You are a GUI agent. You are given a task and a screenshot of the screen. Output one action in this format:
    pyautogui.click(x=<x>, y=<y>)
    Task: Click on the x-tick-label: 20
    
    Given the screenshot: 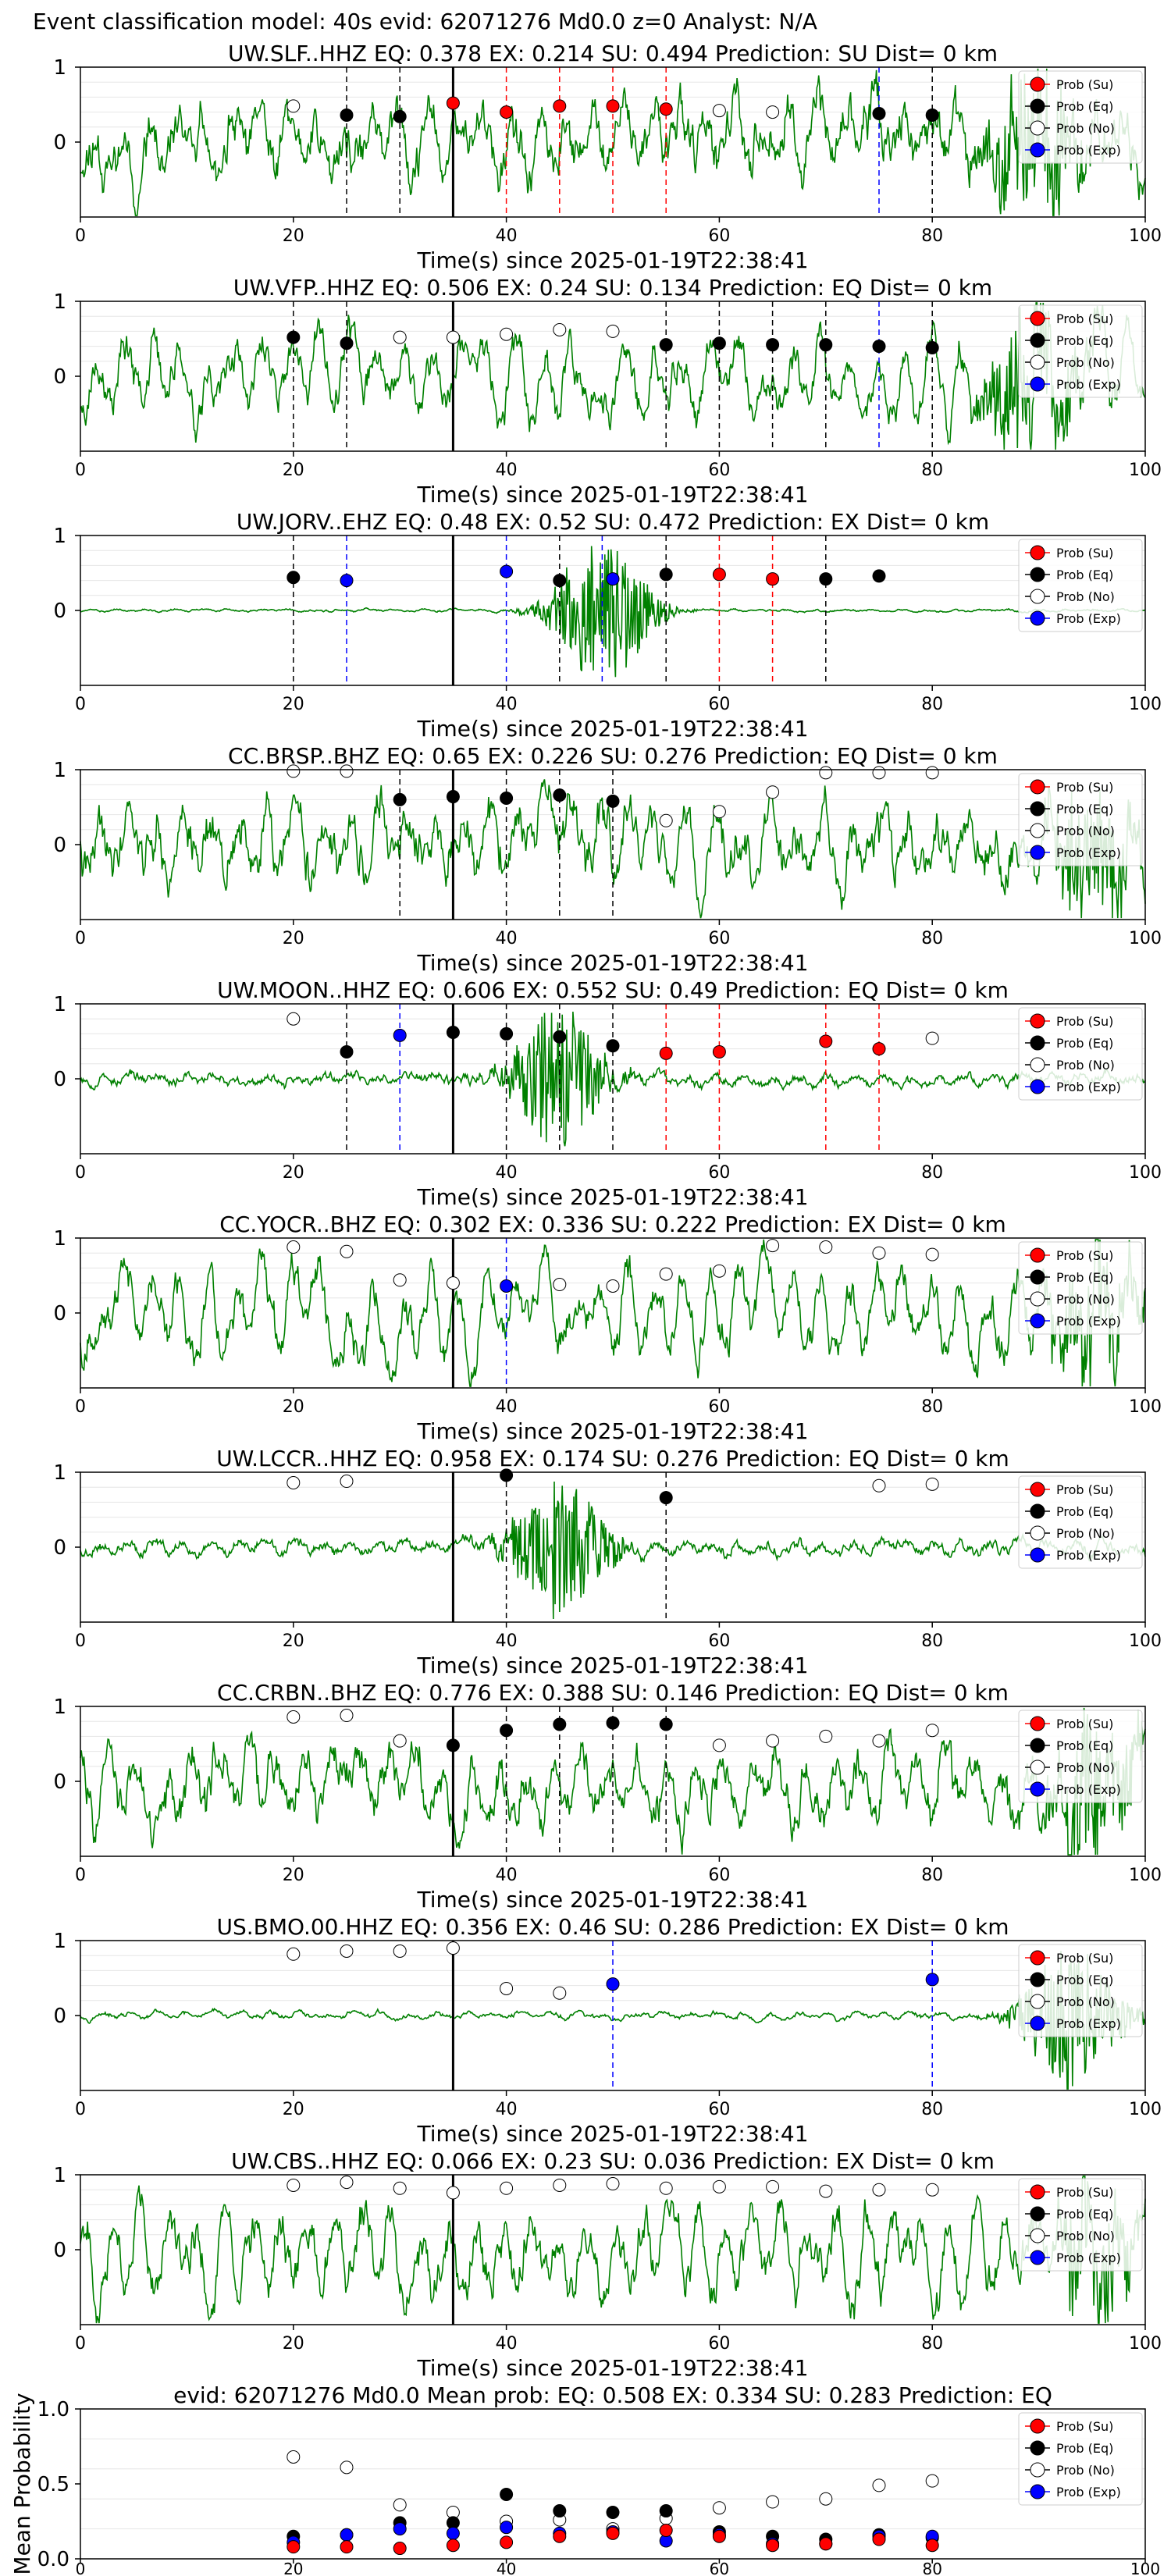 What is the action you would take?
    pyautogui.click(x=293, y=939)
    